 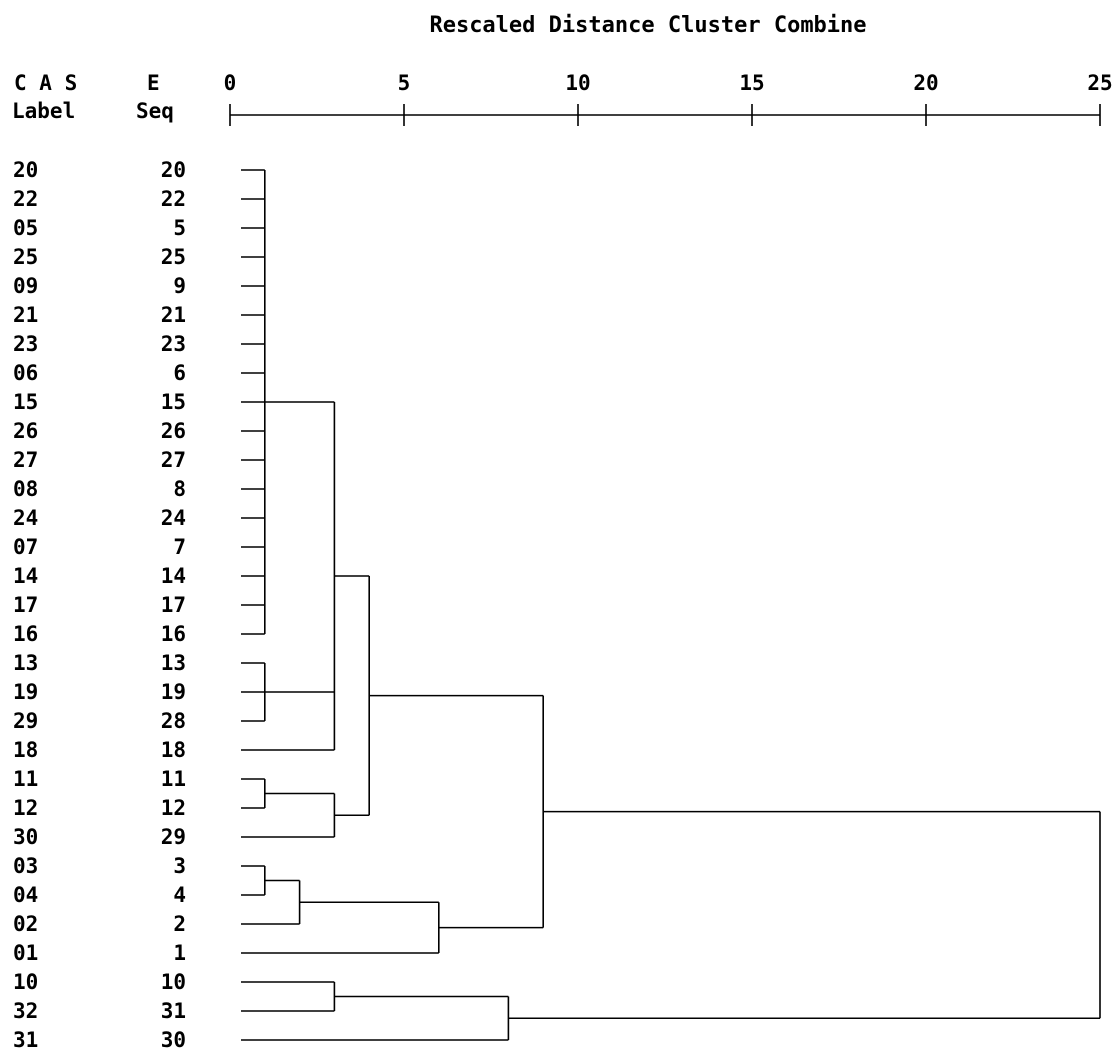 I want to click on case-seq: 3, so click(x=179, y=866).